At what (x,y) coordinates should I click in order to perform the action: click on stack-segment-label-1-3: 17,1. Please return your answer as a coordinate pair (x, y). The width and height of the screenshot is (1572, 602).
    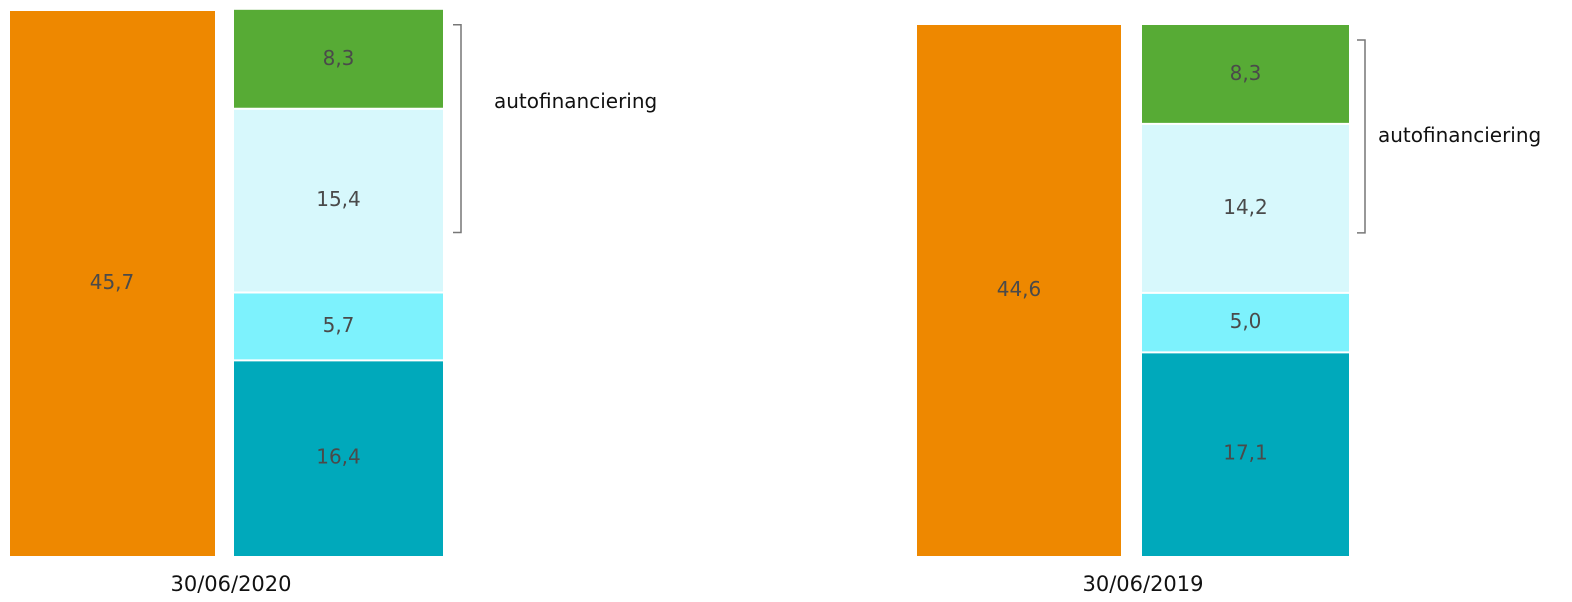
    Looking at the image, I should click on (1245, 453).